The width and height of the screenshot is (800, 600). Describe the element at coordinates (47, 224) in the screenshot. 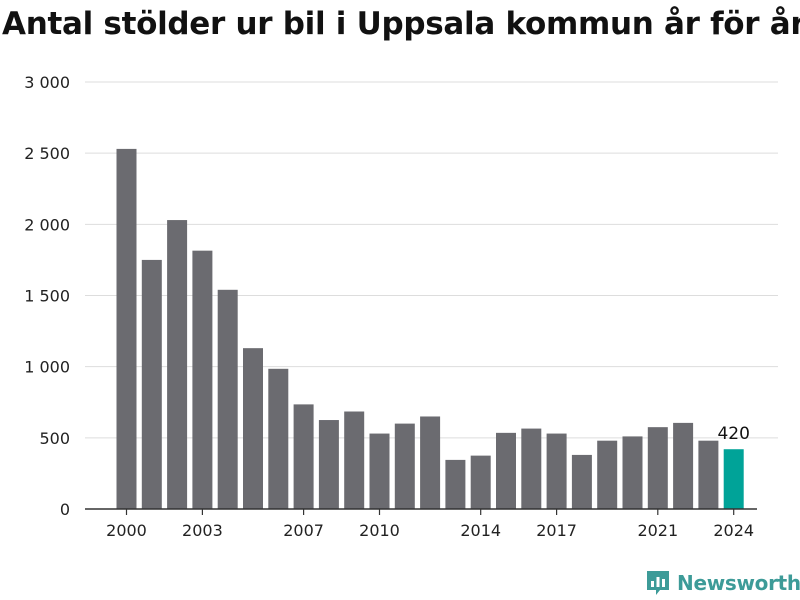

I see `y-tick-label: 2 000` at that location.